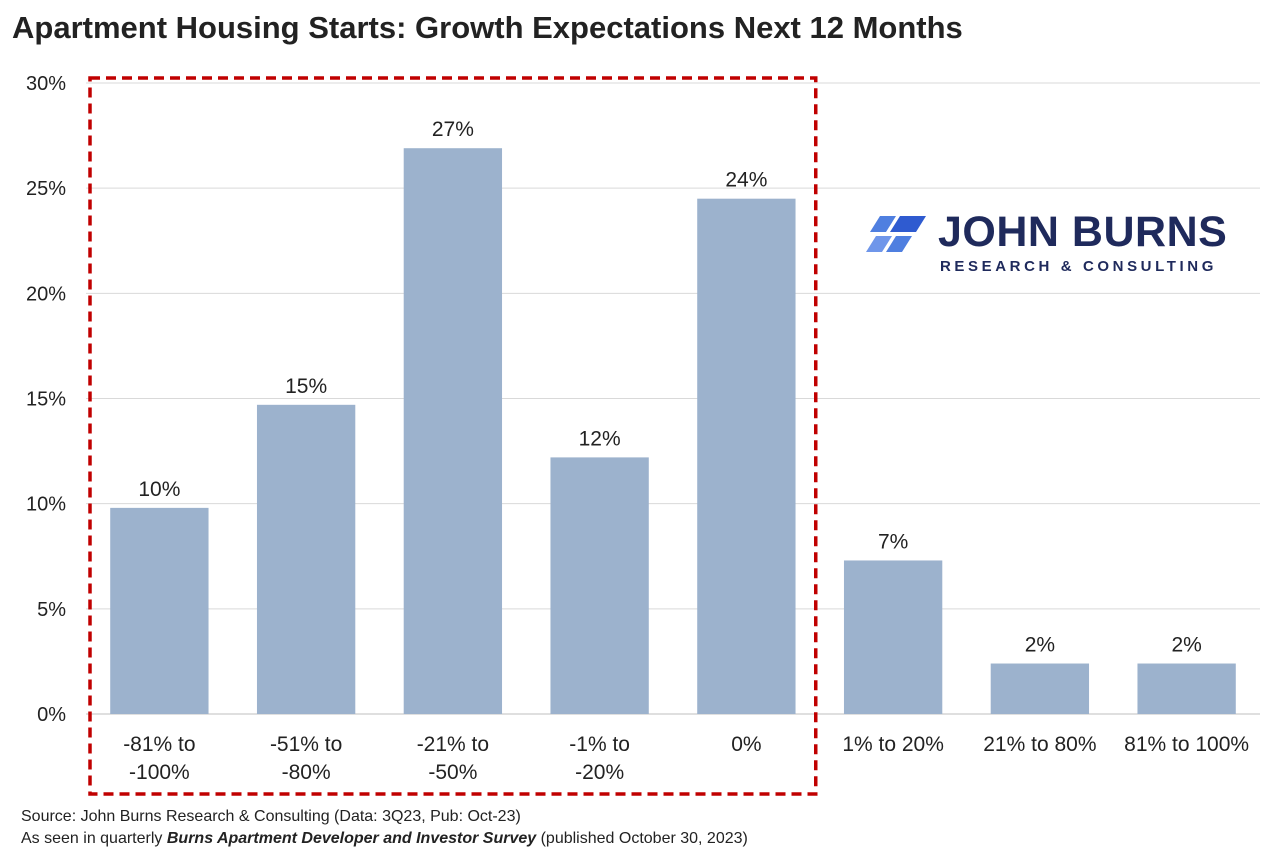  Describe the element at coordinates (46, 400) in the screenshot. I see `y-tick-label: 15%` at that location.